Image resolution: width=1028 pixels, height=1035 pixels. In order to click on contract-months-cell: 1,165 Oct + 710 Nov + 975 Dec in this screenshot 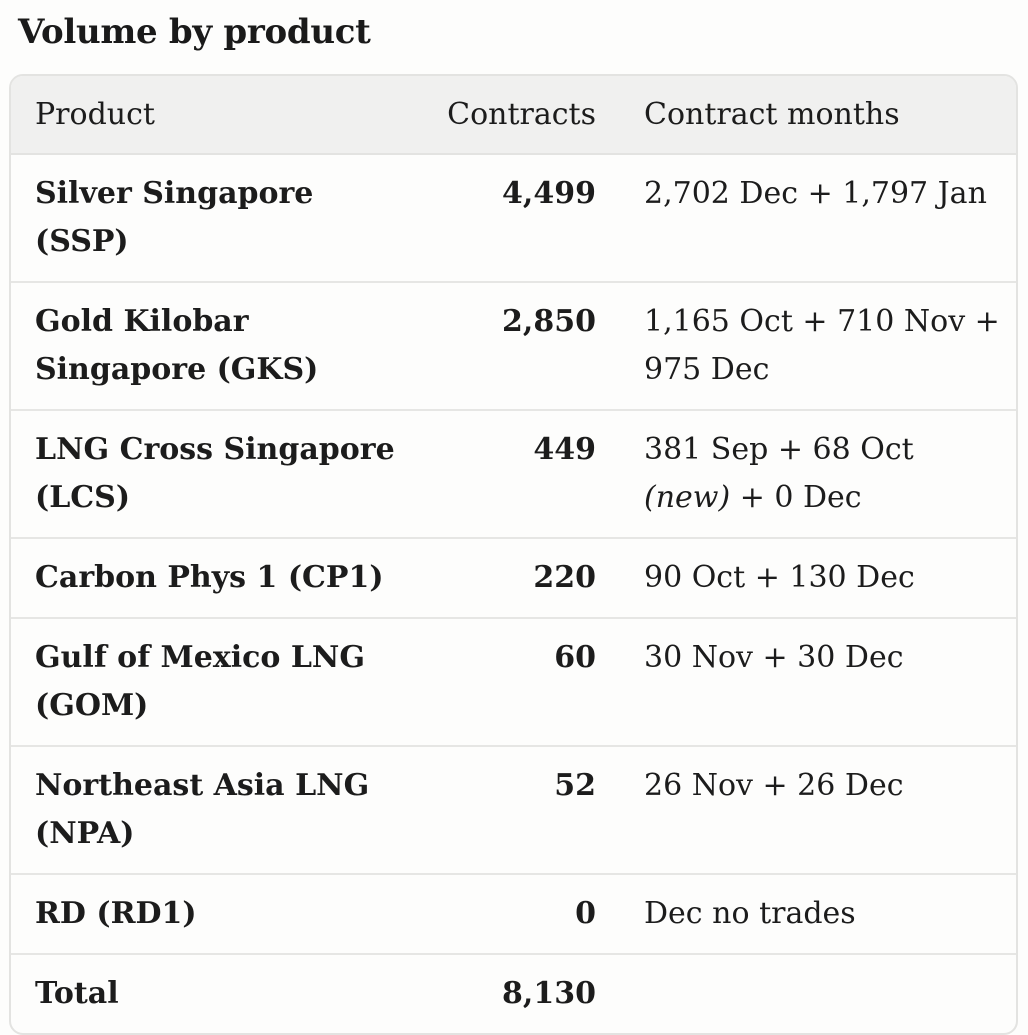, I will do `click(818, 345)`.